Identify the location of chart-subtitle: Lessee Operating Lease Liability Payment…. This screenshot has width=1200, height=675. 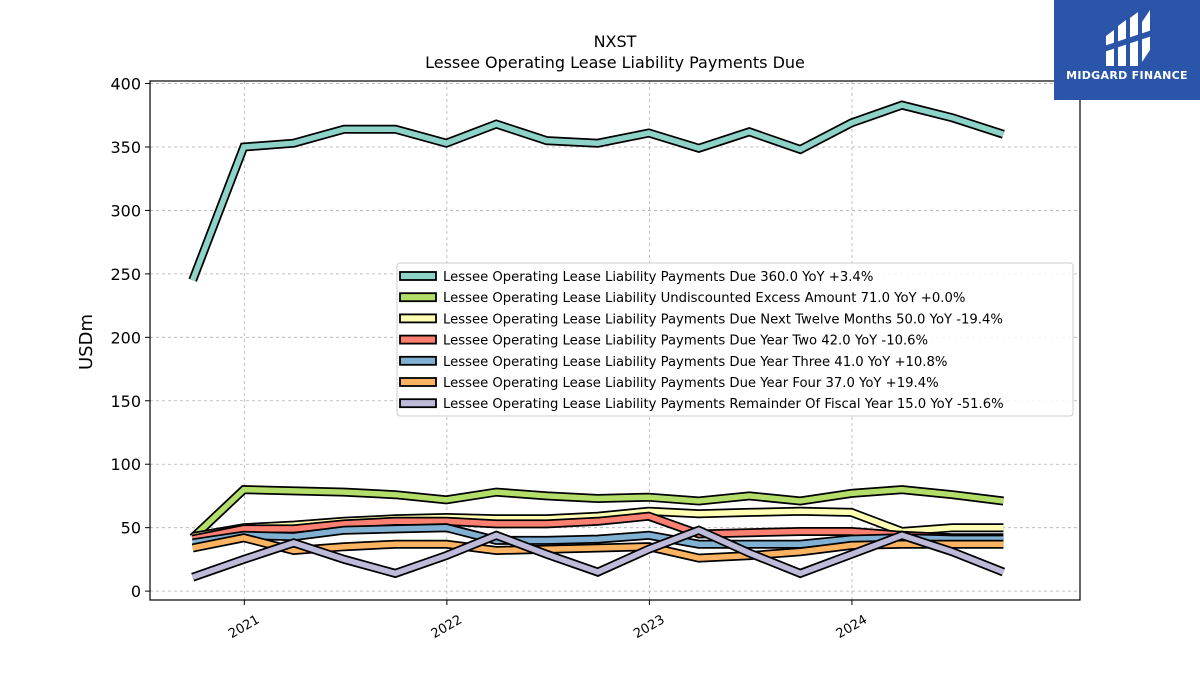
(615, 62).